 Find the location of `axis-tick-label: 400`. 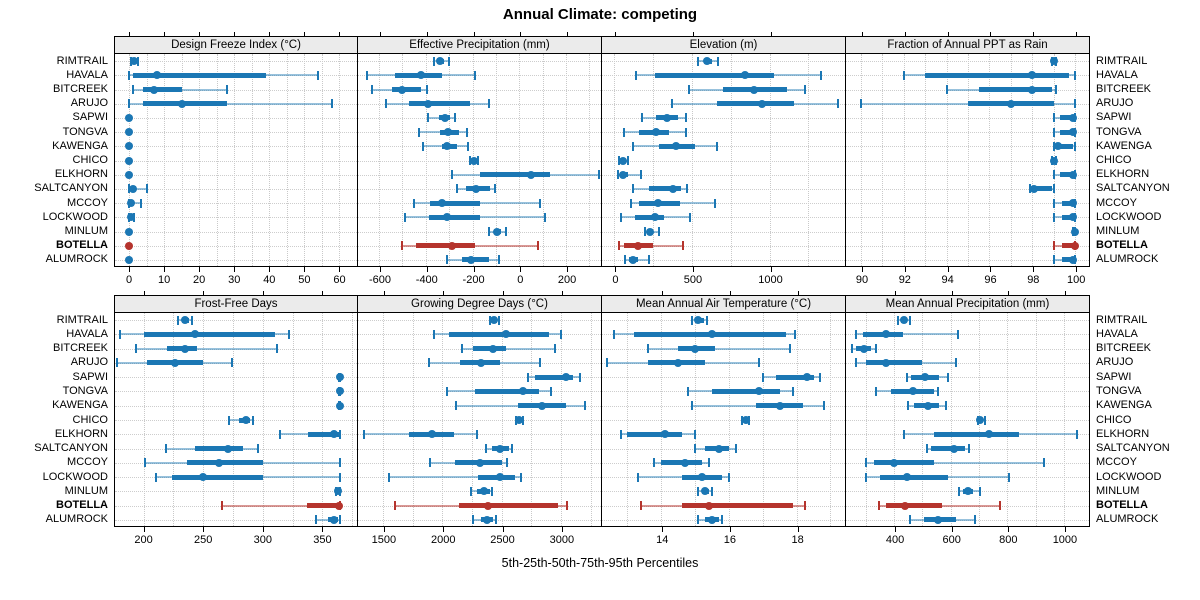

axis-tick-label: 400 is located at coordinates (895, 540).